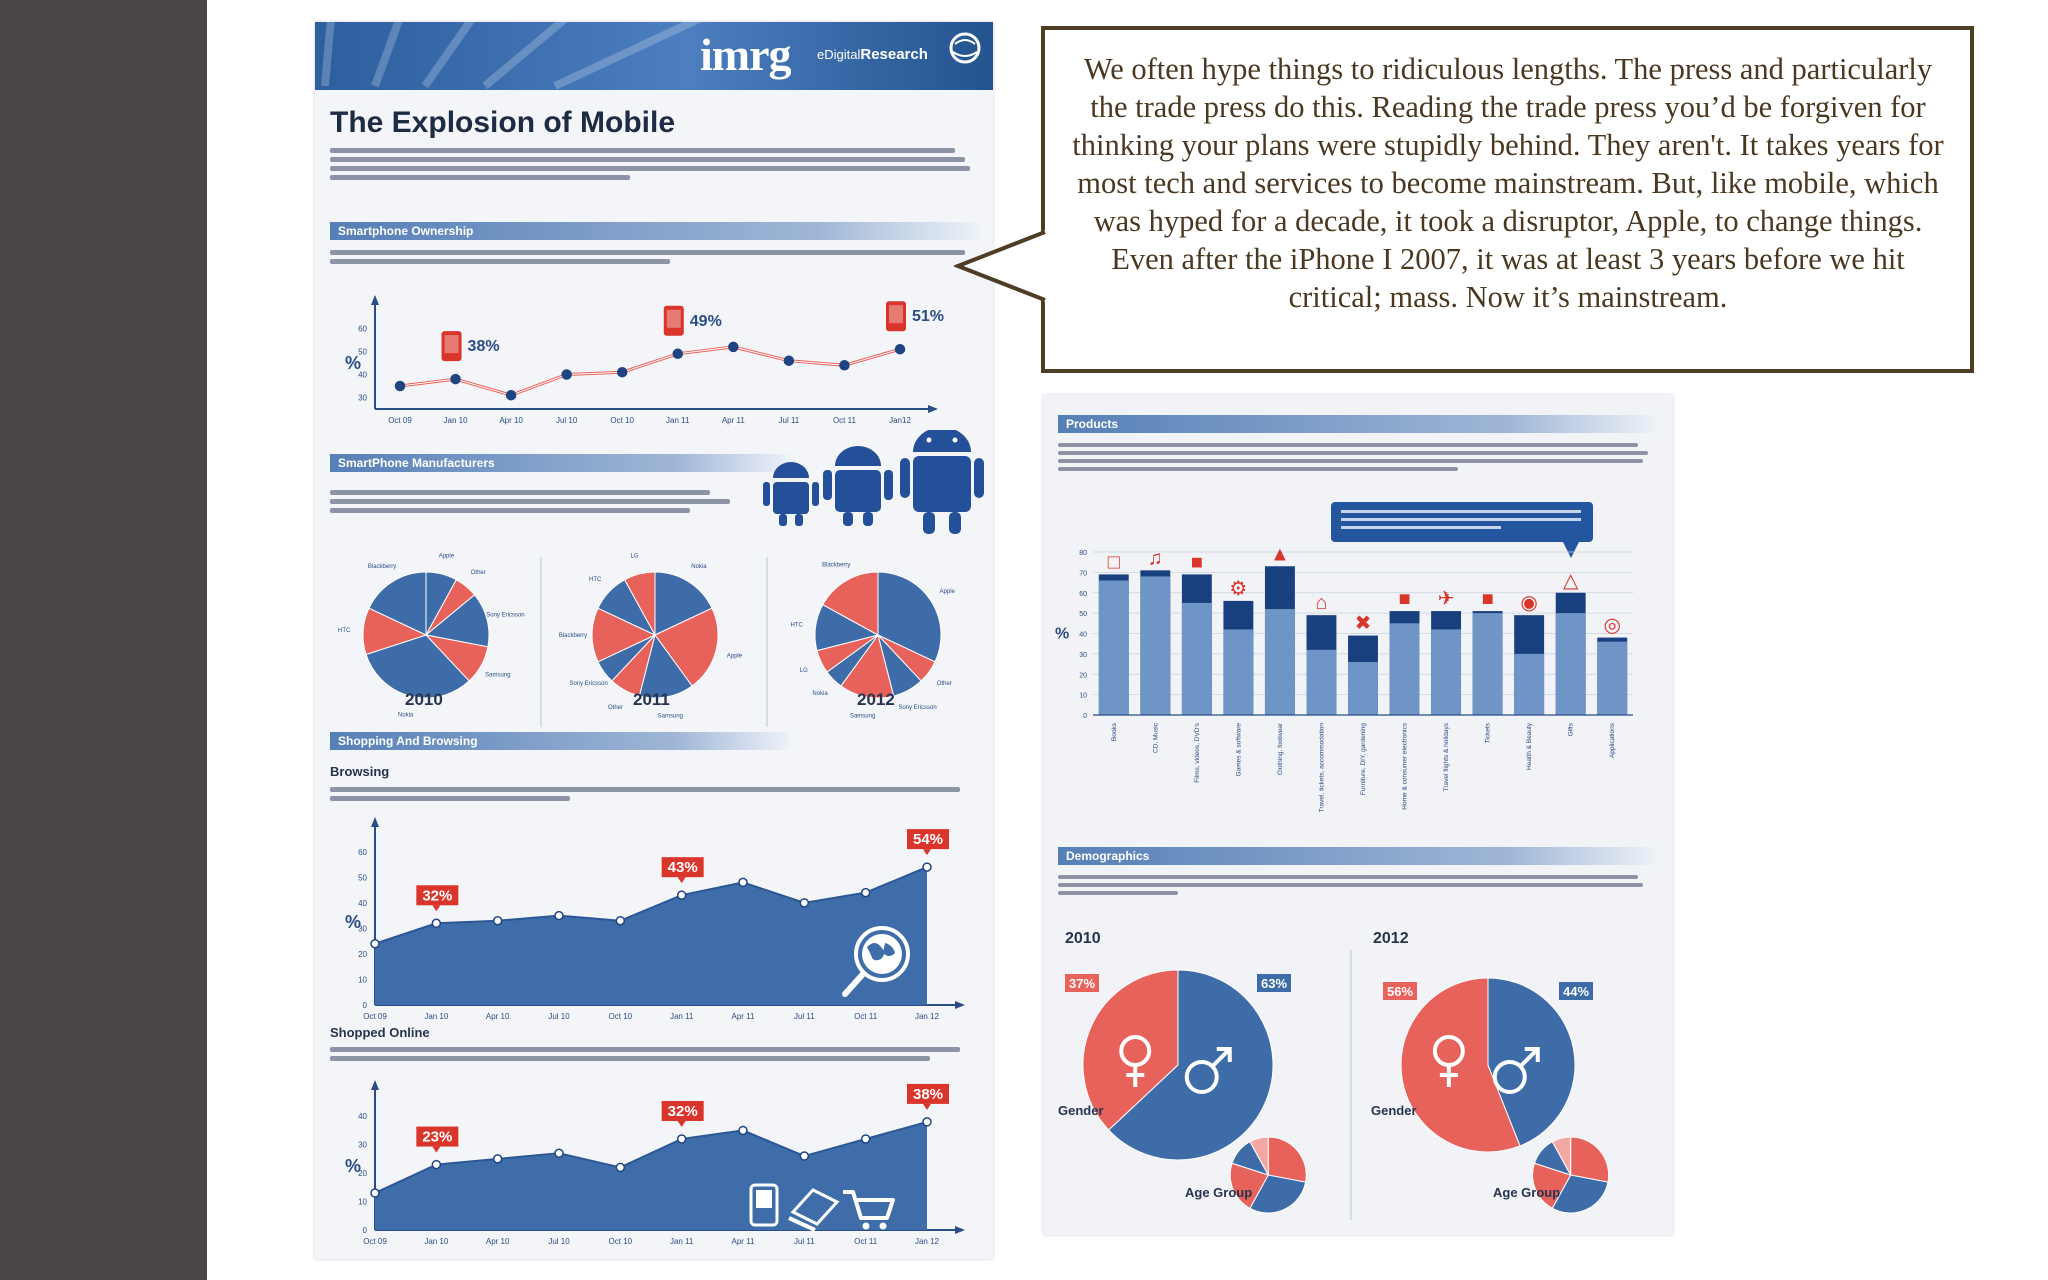 The height and width of the screenshot is (1280, 2048). What do you see at coordinates (1280, 554) in the screenshot?
I see `product-icon-clothing-footwear: ▲` at bounding box center [1280, 554].